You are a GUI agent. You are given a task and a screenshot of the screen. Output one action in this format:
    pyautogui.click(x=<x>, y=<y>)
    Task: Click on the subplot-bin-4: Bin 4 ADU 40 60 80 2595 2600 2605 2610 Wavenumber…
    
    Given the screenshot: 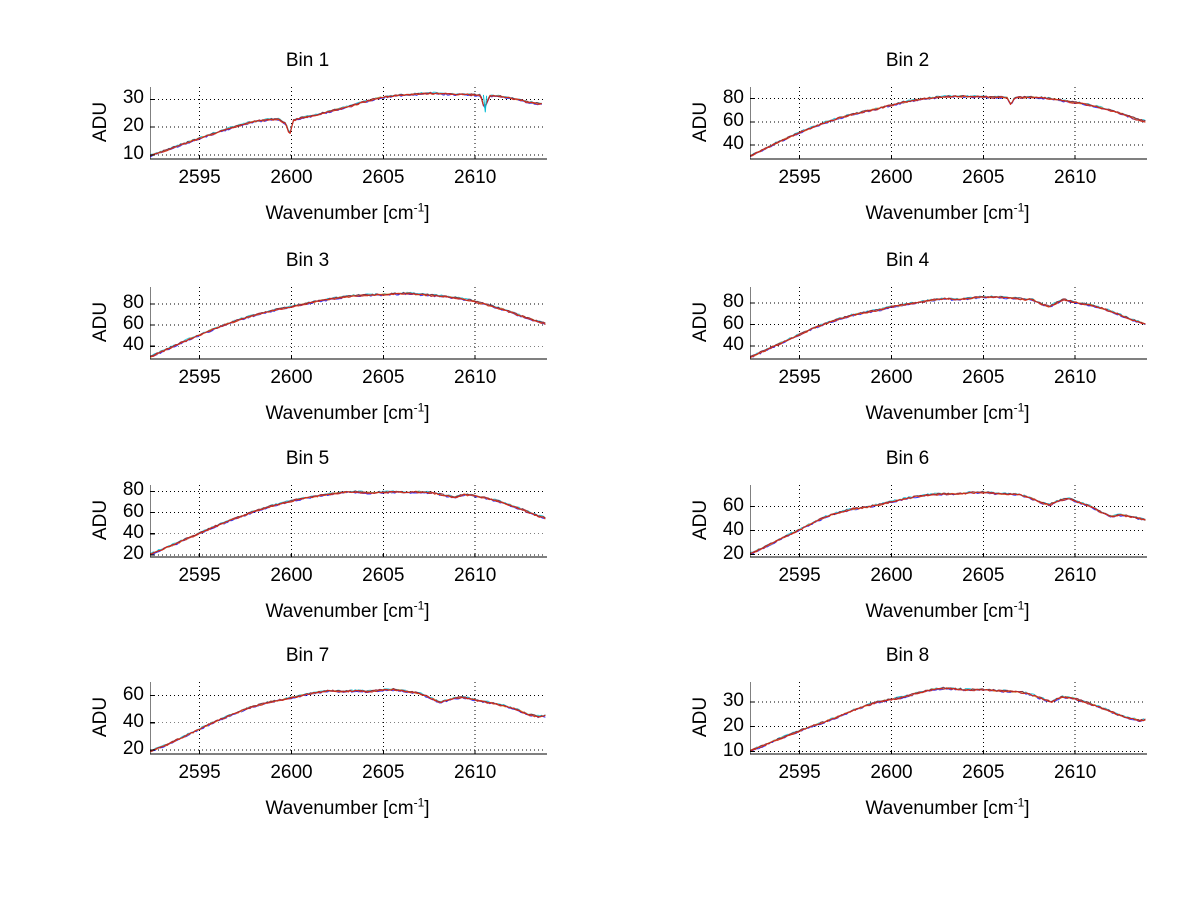 What is the action you would take?
    pyautogui.click(x=927, y=349)
    